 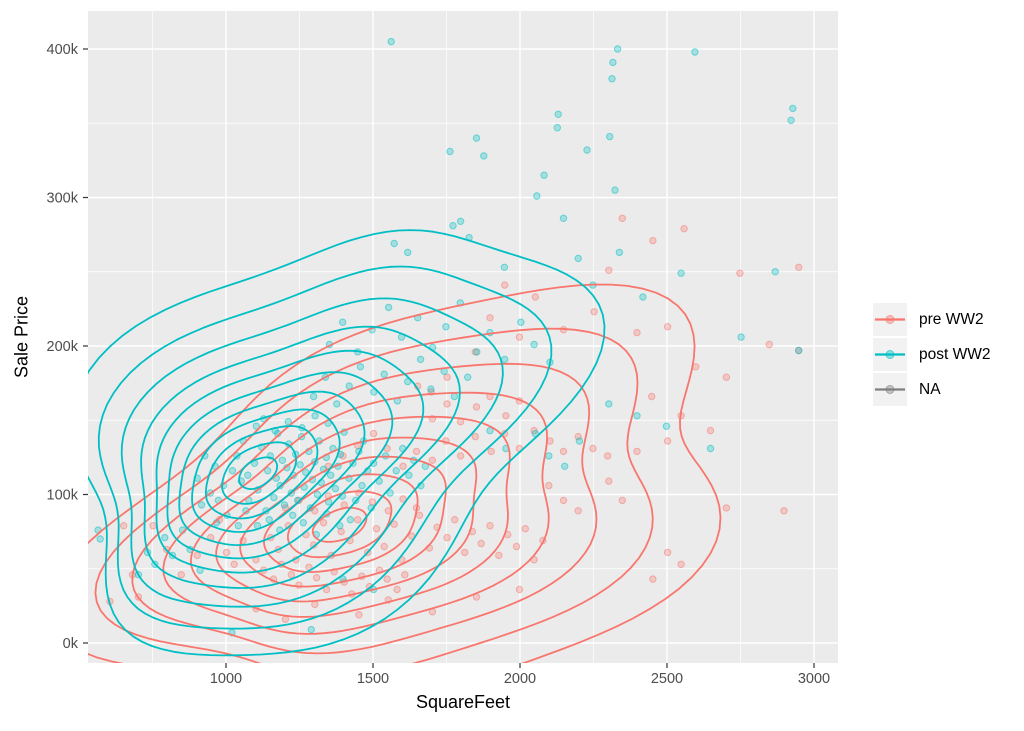 What do you see at coordinates (63, 347) in the screenshot?
I see `y-tick-labels: 0k 100k 200k 300k 400k` at bounding box center [63, 347].